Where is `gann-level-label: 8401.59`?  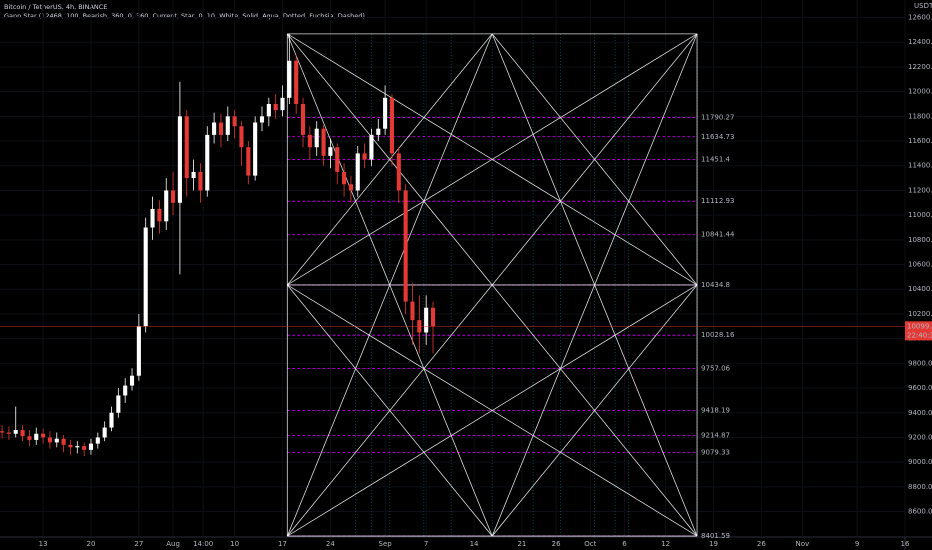 gann-level-label: 8401.59 is located at coordinates (715, 536).